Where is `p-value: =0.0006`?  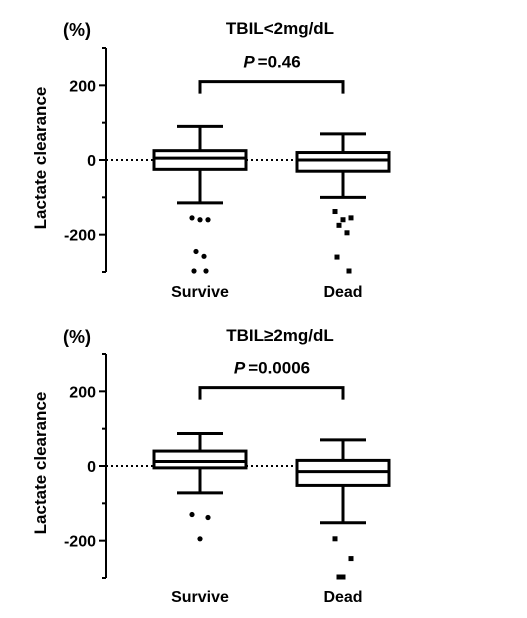 p-value: =0.0006 is located at coordinates (279, 368).